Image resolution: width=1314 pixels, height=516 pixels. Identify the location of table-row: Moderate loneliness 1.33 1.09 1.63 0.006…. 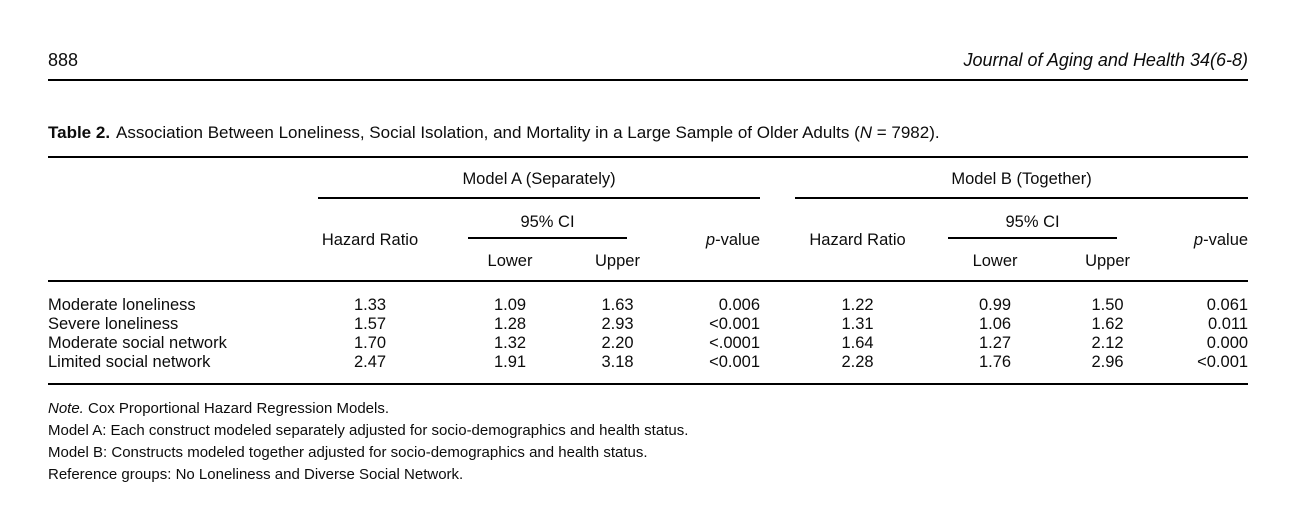
(648, 297).